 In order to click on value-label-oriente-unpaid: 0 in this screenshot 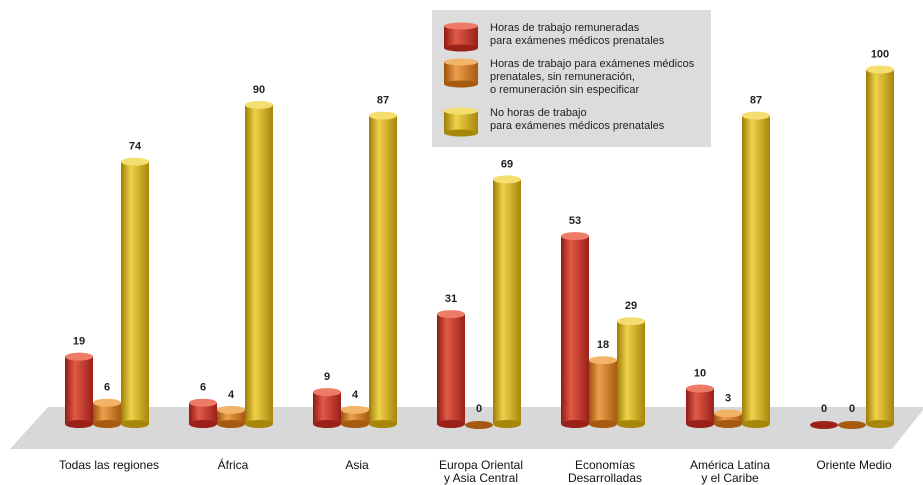, I will do `click(852, 409)`.